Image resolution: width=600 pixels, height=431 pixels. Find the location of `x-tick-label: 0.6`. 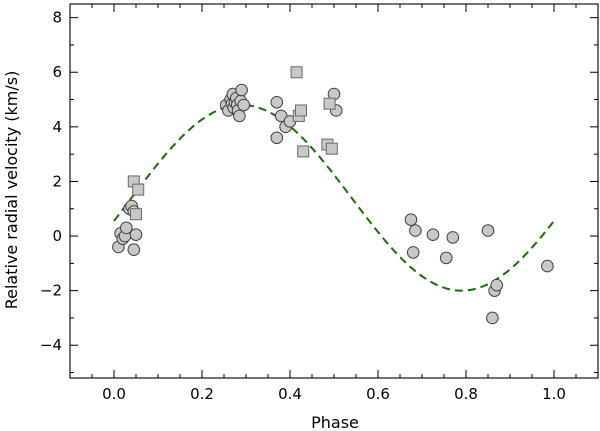

x-tick-label: 0.6 is located at coordinates (378, 394).